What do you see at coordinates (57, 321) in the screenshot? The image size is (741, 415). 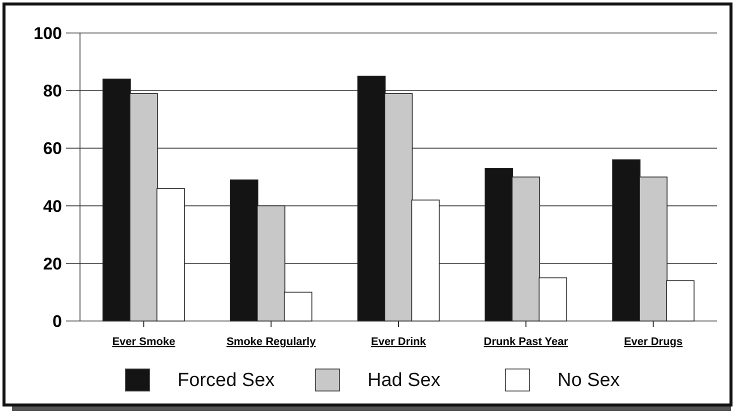 I see `y-tick-label: 0` at bounding box center [57, 321].